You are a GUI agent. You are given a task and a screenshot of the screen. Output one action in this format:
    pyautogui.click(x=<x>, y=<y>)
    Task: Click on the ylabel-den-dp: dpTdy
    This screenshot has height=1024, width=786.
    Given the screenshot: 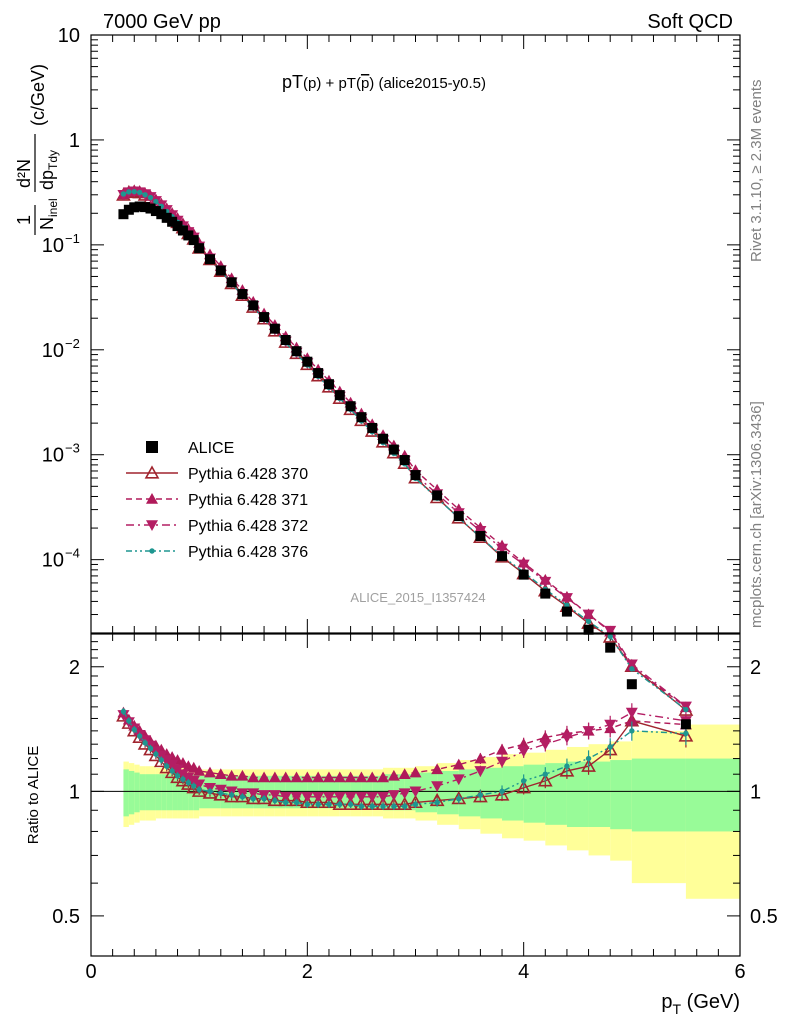 What is the action you would take?
    pyautogui.click(x=48, y=170)
    